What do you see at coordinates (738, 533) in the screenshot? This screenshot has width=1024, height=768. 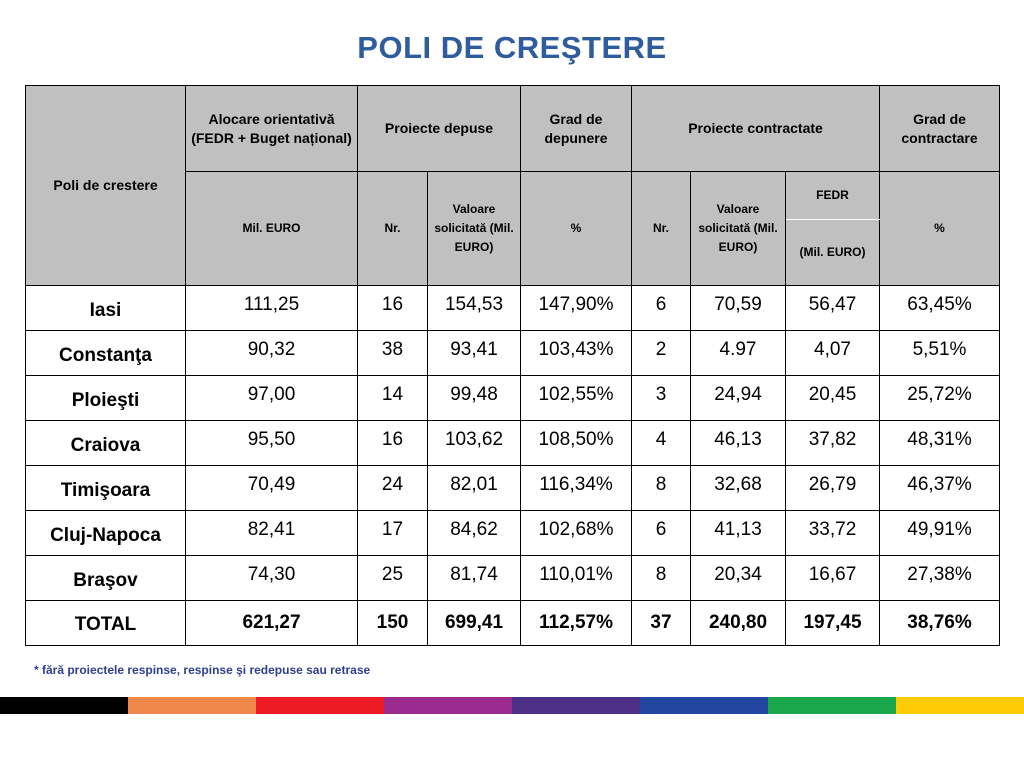 I see `cell-val-con: 41,13` at bounding box center [738, 533].